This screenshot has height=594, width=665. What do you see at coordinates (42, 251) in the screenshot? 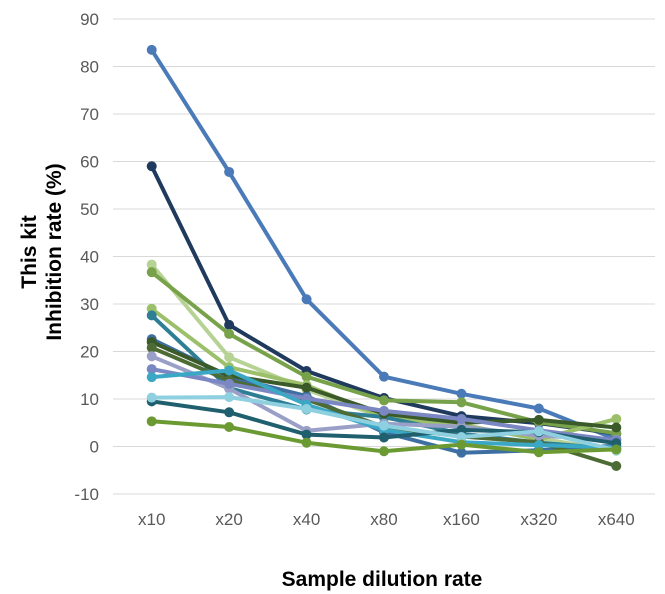
I see `y-axis-title: This kit Inhibition rate (%)` at bounding box center [42, 251].